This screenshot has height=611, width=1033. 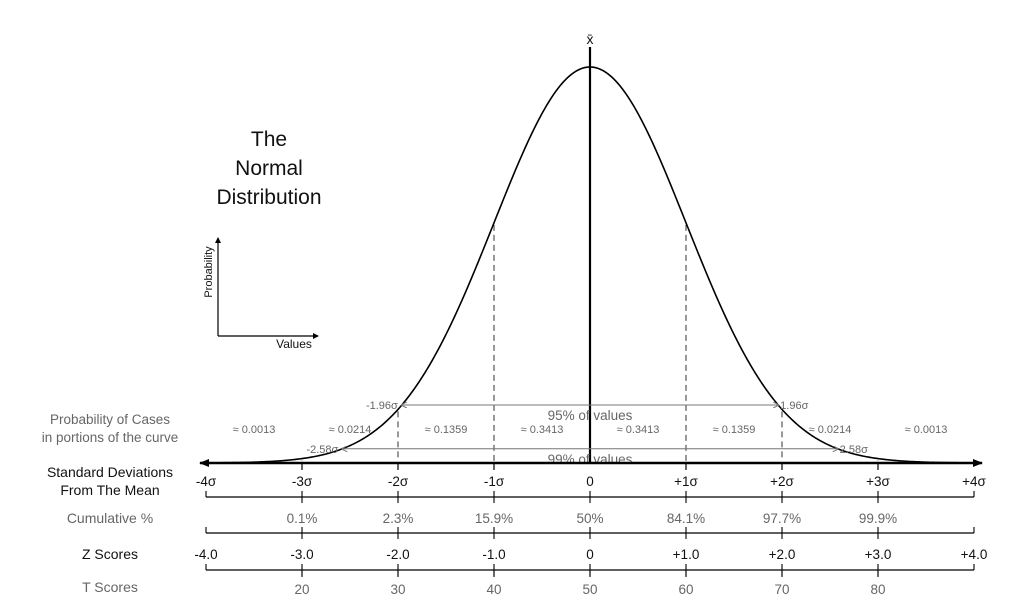 I want to click on scale-title-standard-deviations: From The Mean, so click(x=109, y=490).